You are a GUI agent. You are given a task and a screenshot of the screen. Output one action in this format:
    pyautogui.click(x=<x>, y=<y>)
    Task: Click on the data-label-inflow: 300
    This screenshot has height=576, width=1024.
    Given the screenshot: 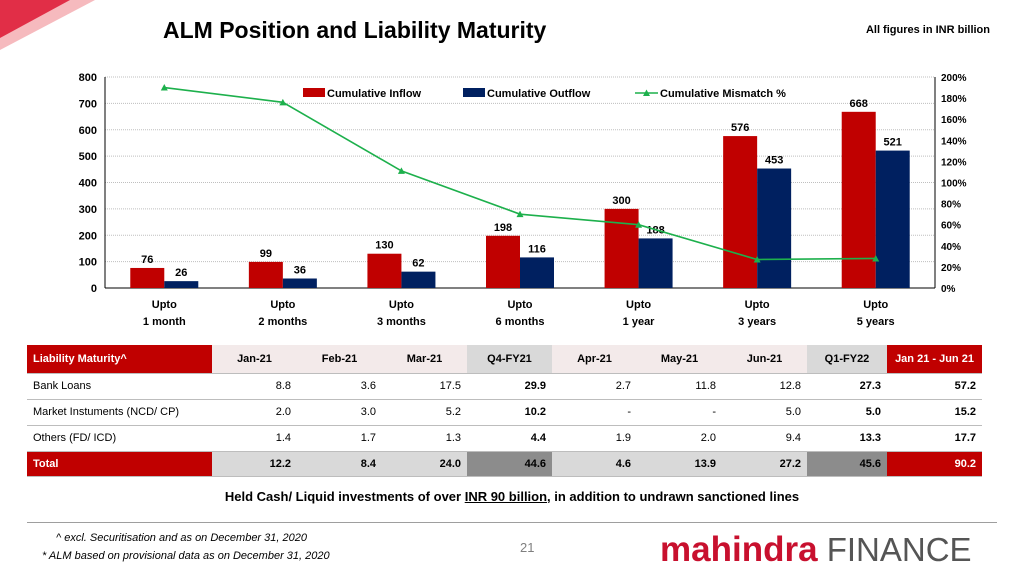 What is the action you would take?
    pyautogui.click(x=621, y=201)
    